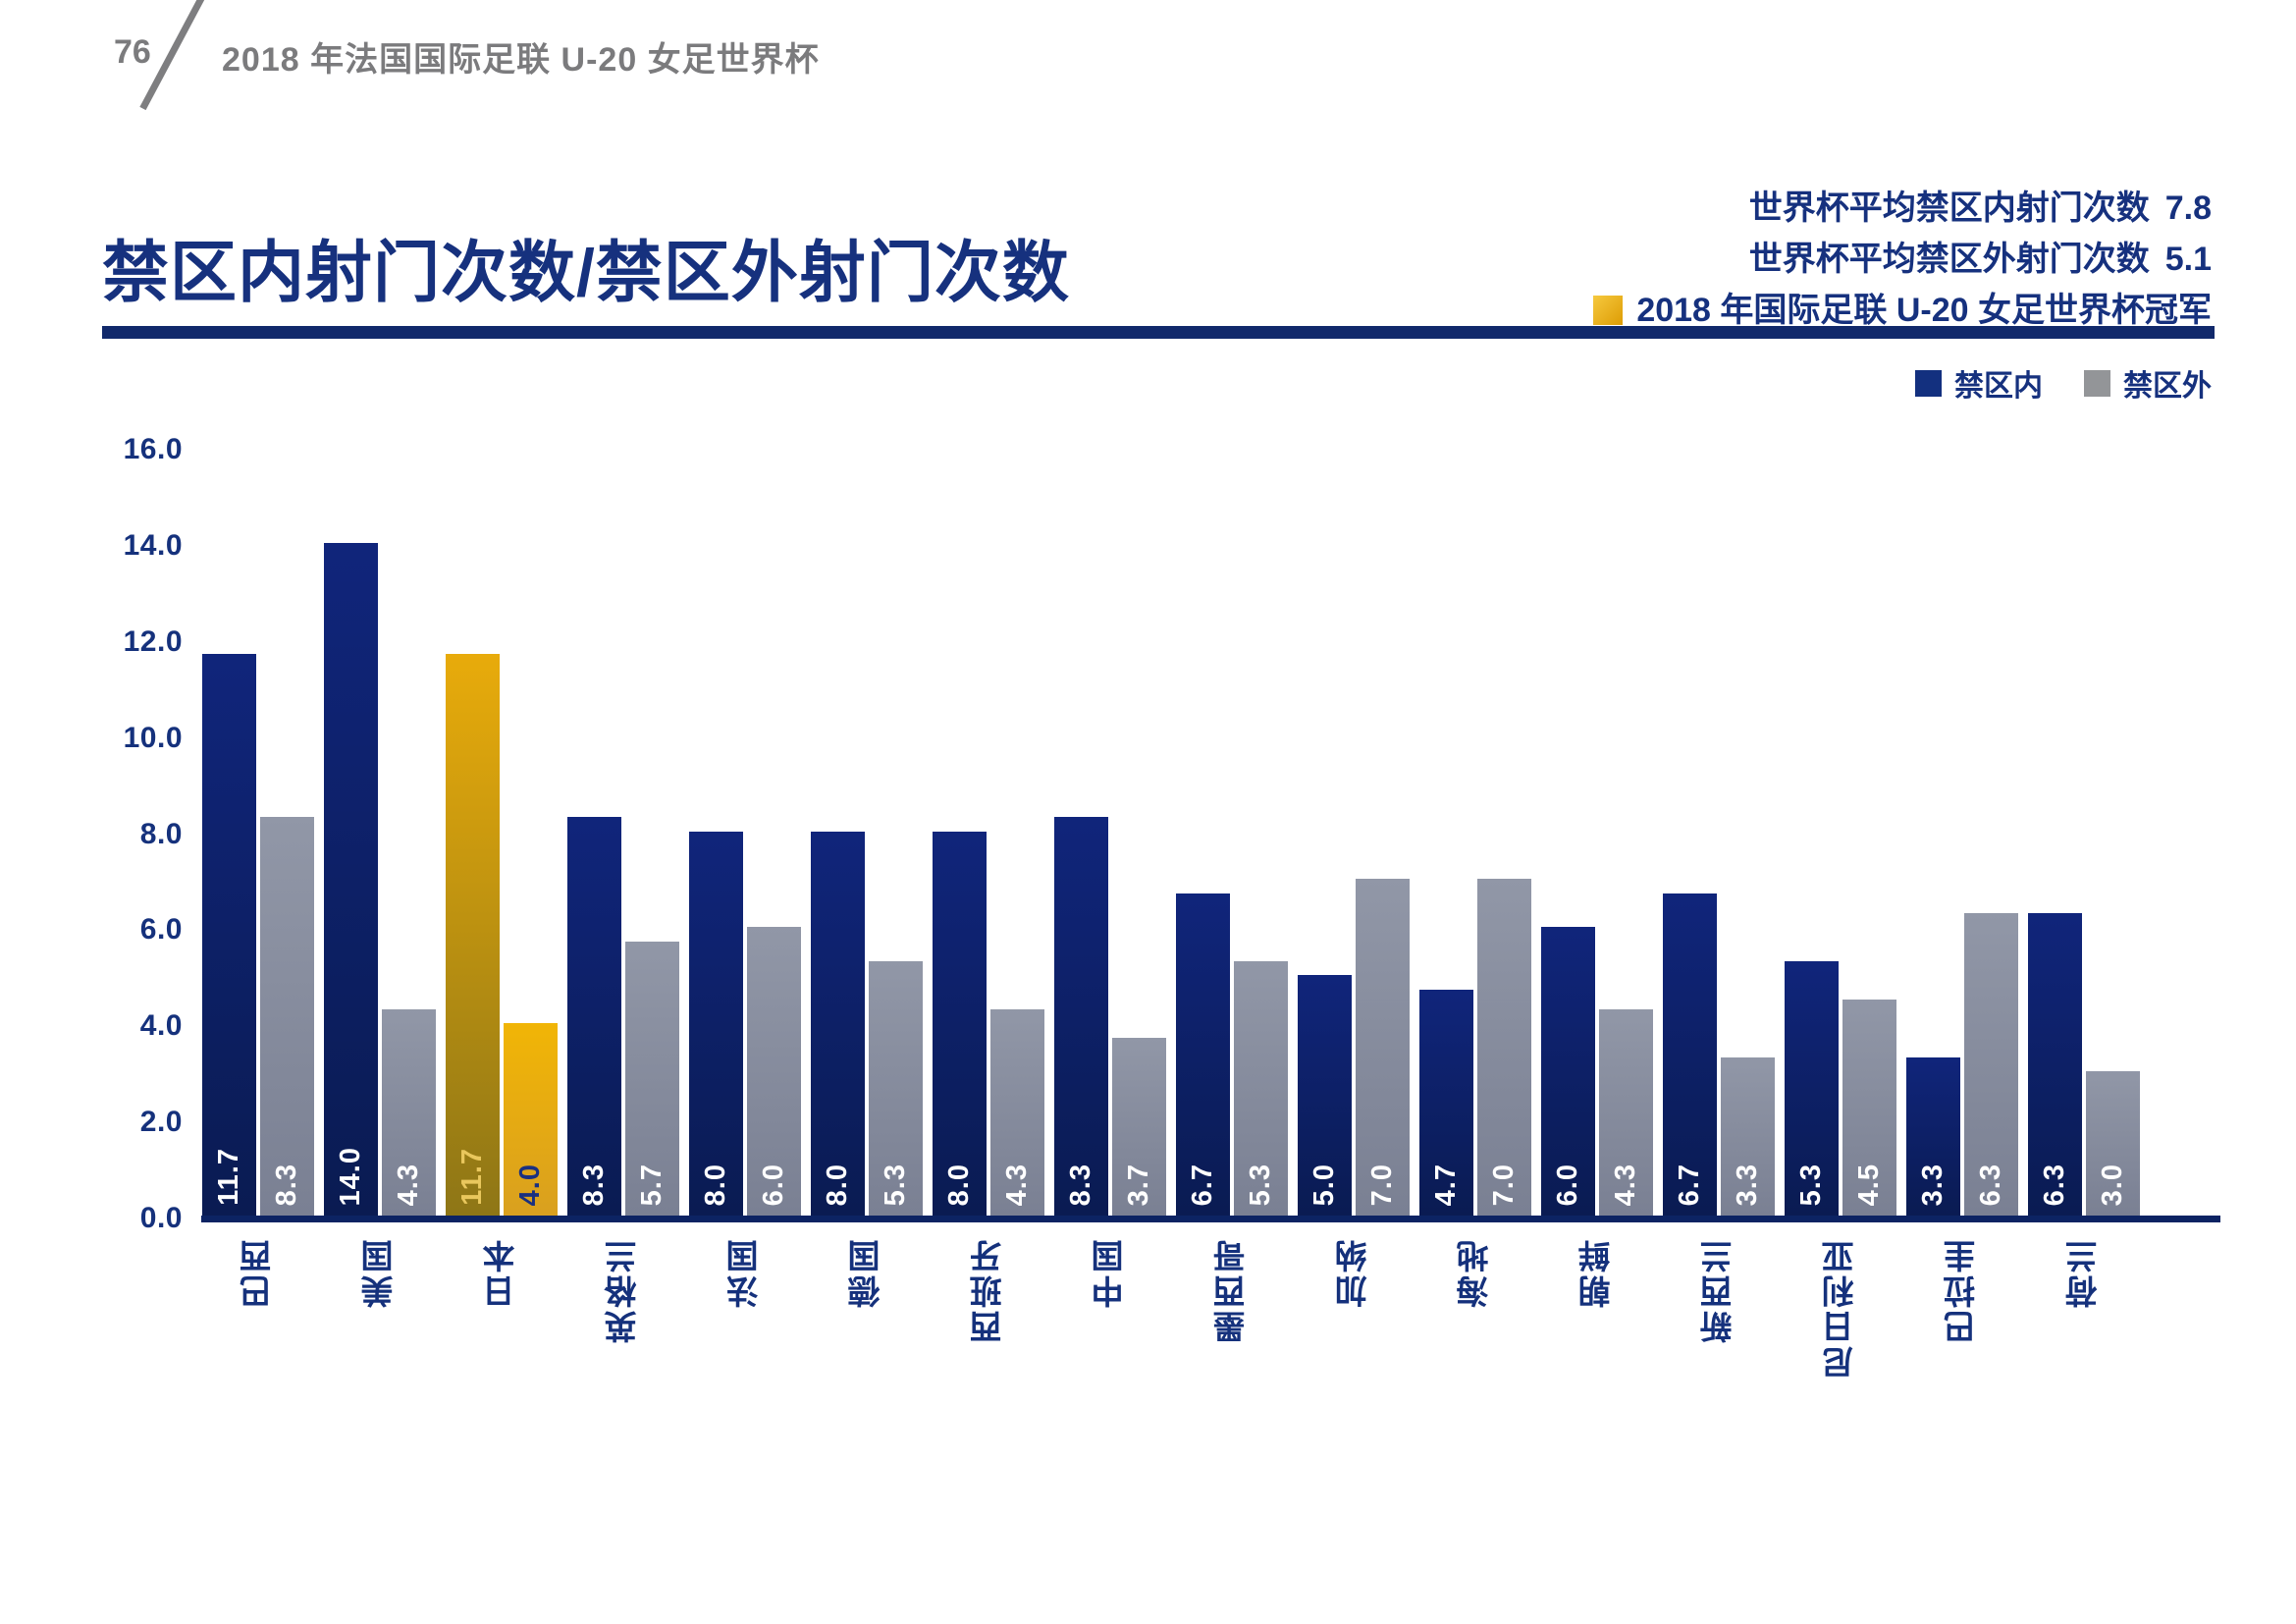 Image resolution: width=2296 pixels, height=1624 pixels. I want to click on category-label-box: 日本, so click(502, 1360).